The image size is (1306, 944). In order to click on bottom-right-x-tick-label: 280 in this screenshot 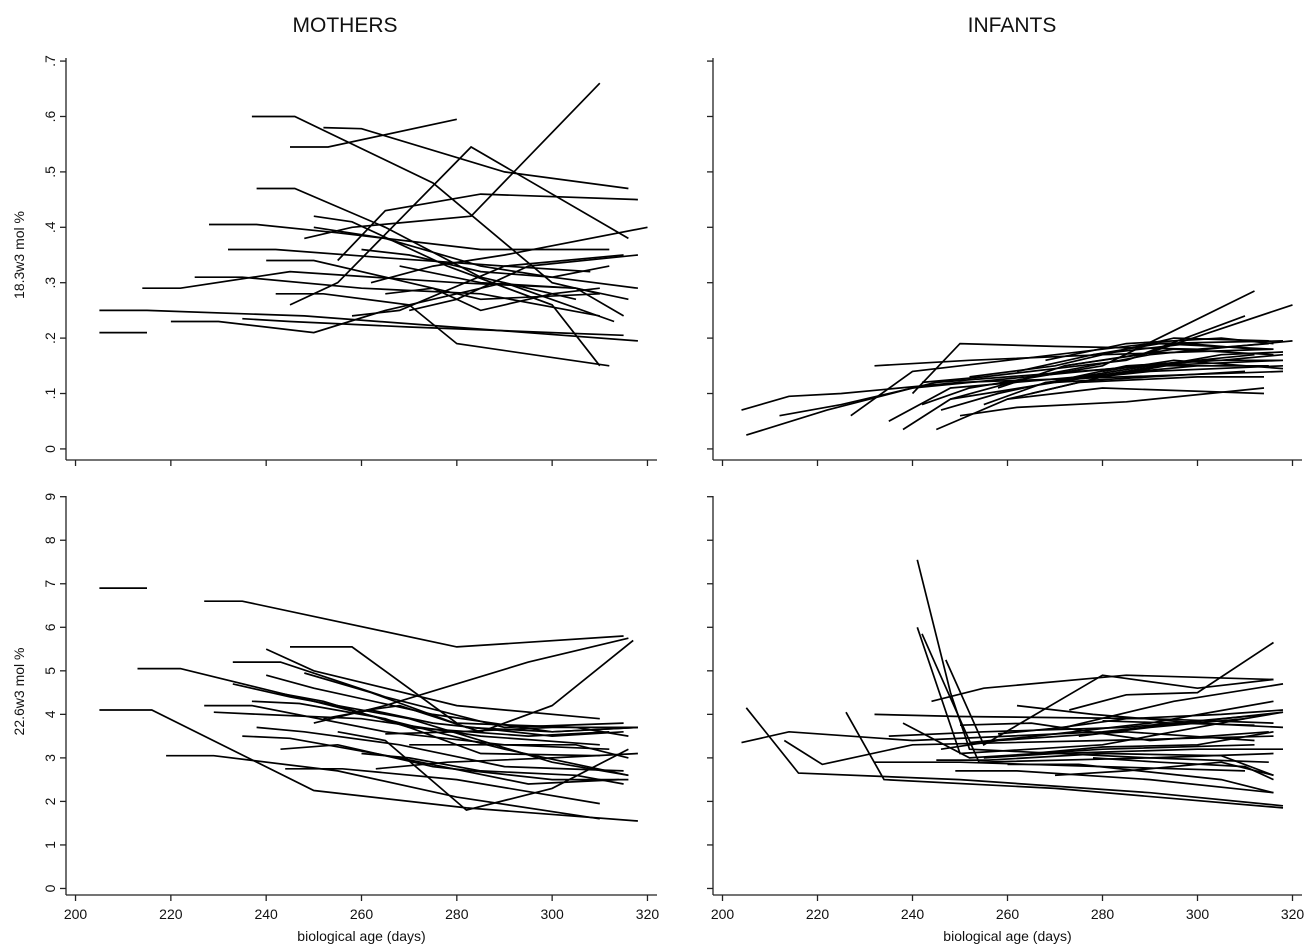, I will do `click(1103, 914)`.